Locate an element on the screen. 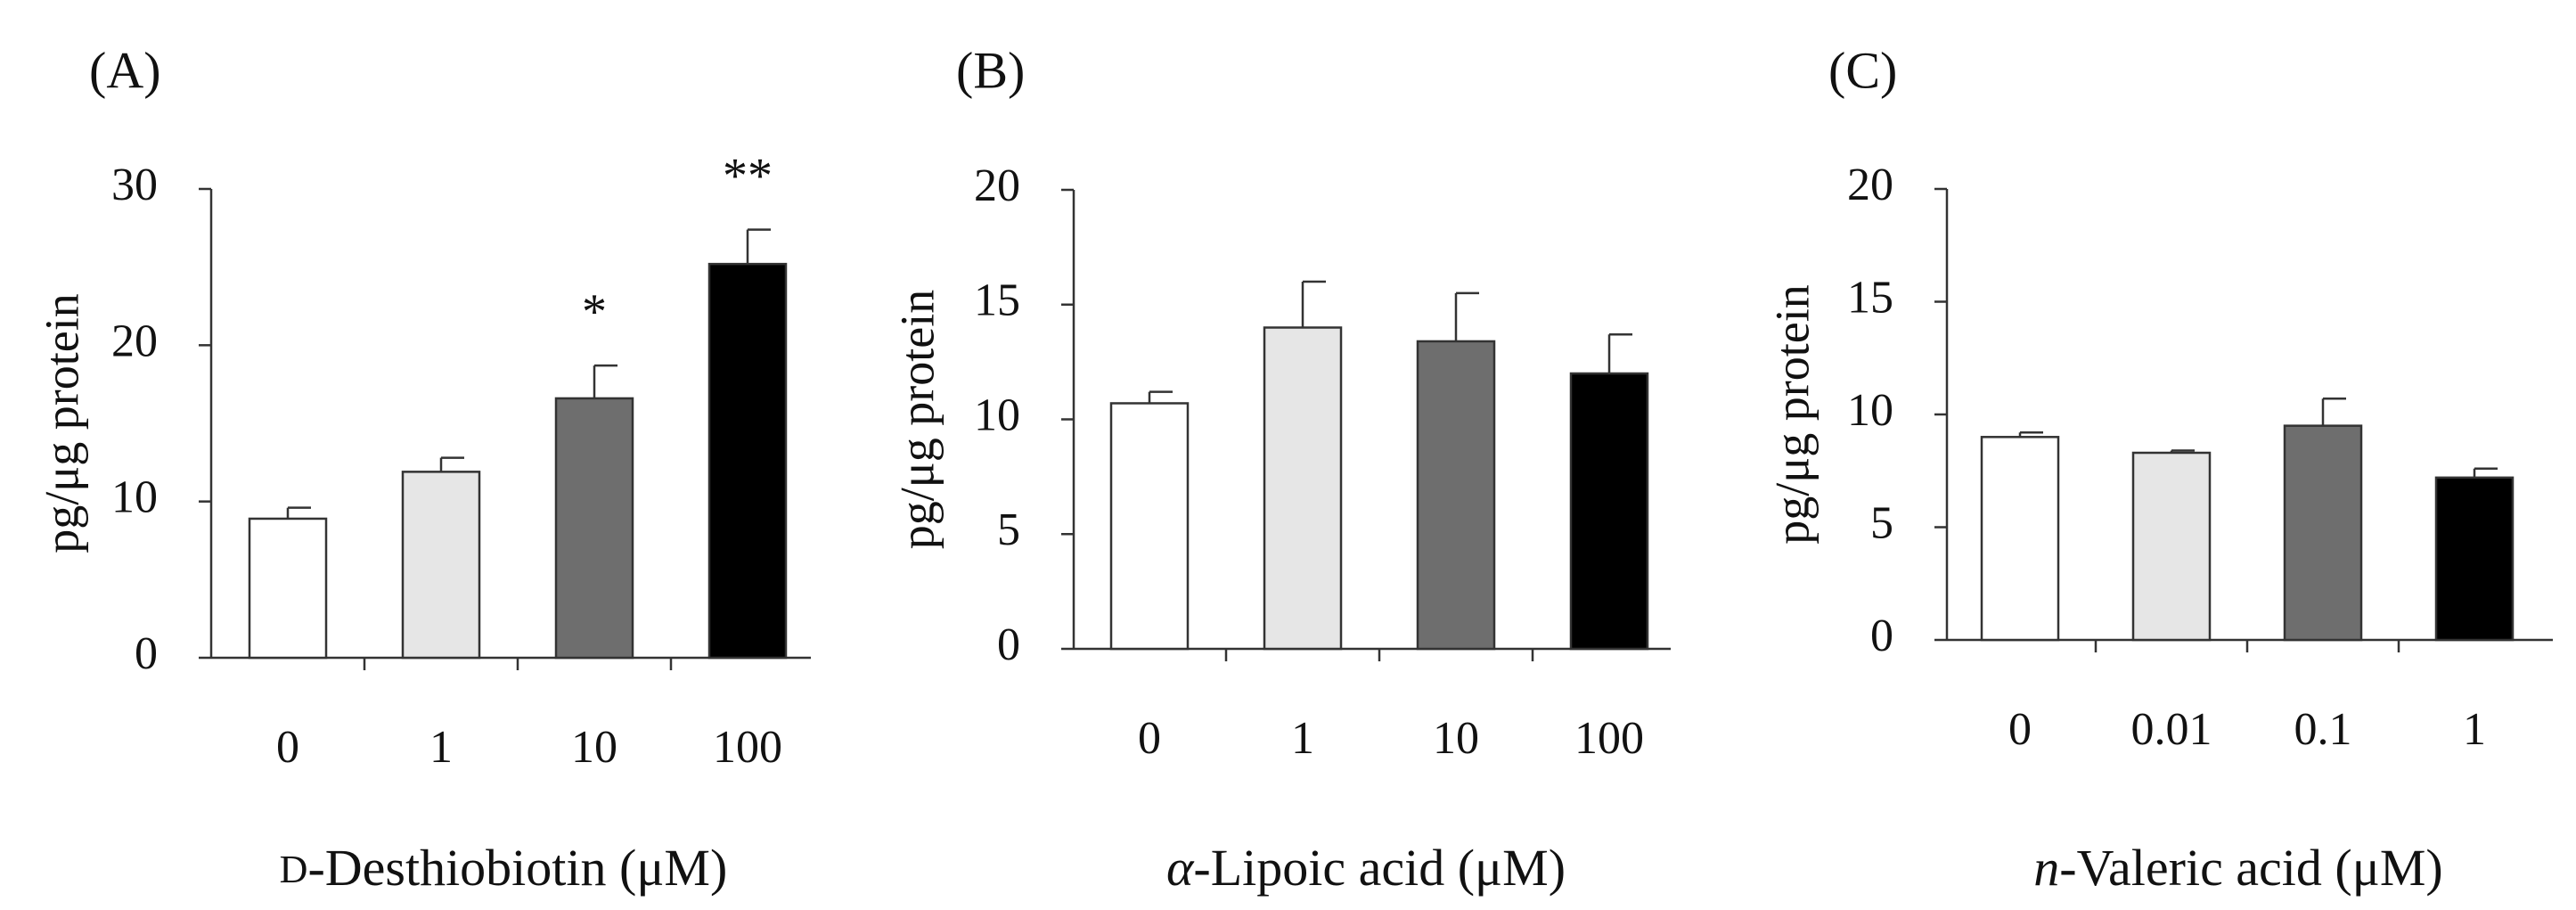 Image resolution: width=2576 pixels, height=910 pixels. x-axis-label: D-Desthiobiotin (μM) is located at coordinates (504, 868).